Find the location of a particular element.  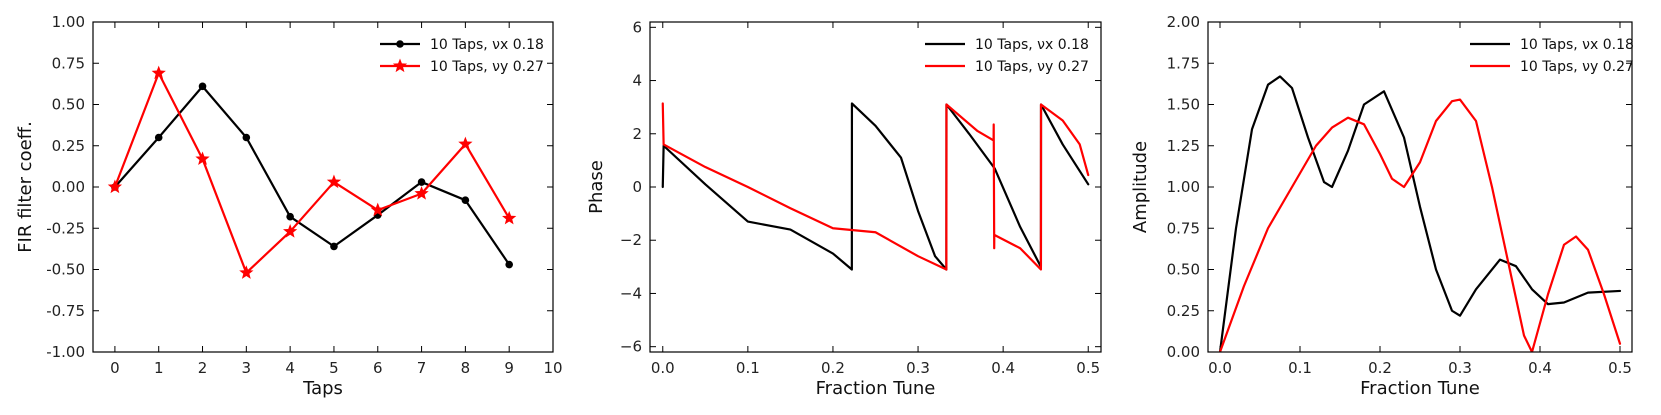

y-tick-label: −4 is located at coordinates (631, 293).